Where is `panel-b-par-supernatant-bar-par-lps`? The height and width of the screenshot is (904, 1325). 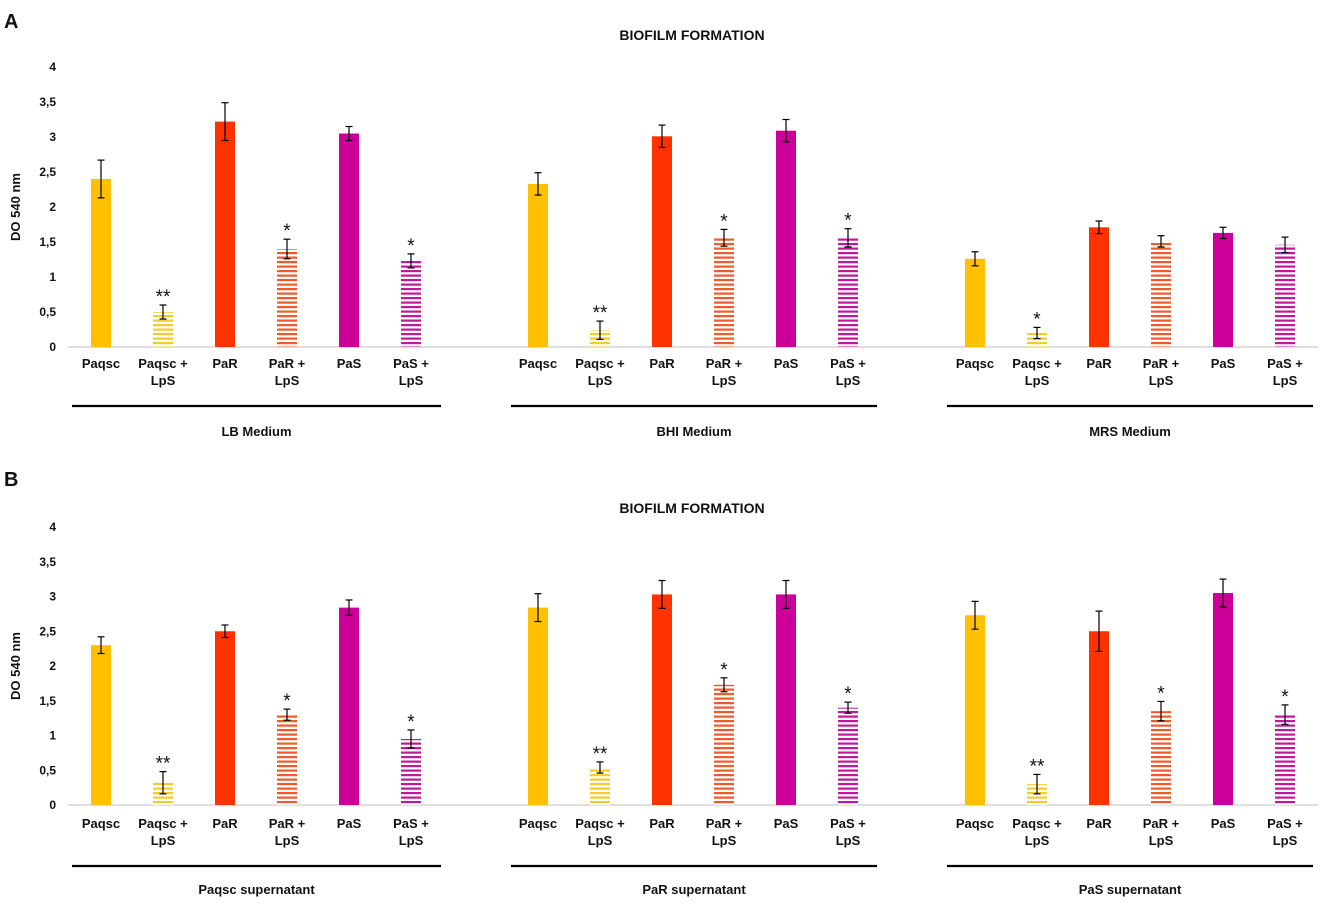
panel-b-par-supernatant-bar-par-lps is located at coordinates (724, 744).